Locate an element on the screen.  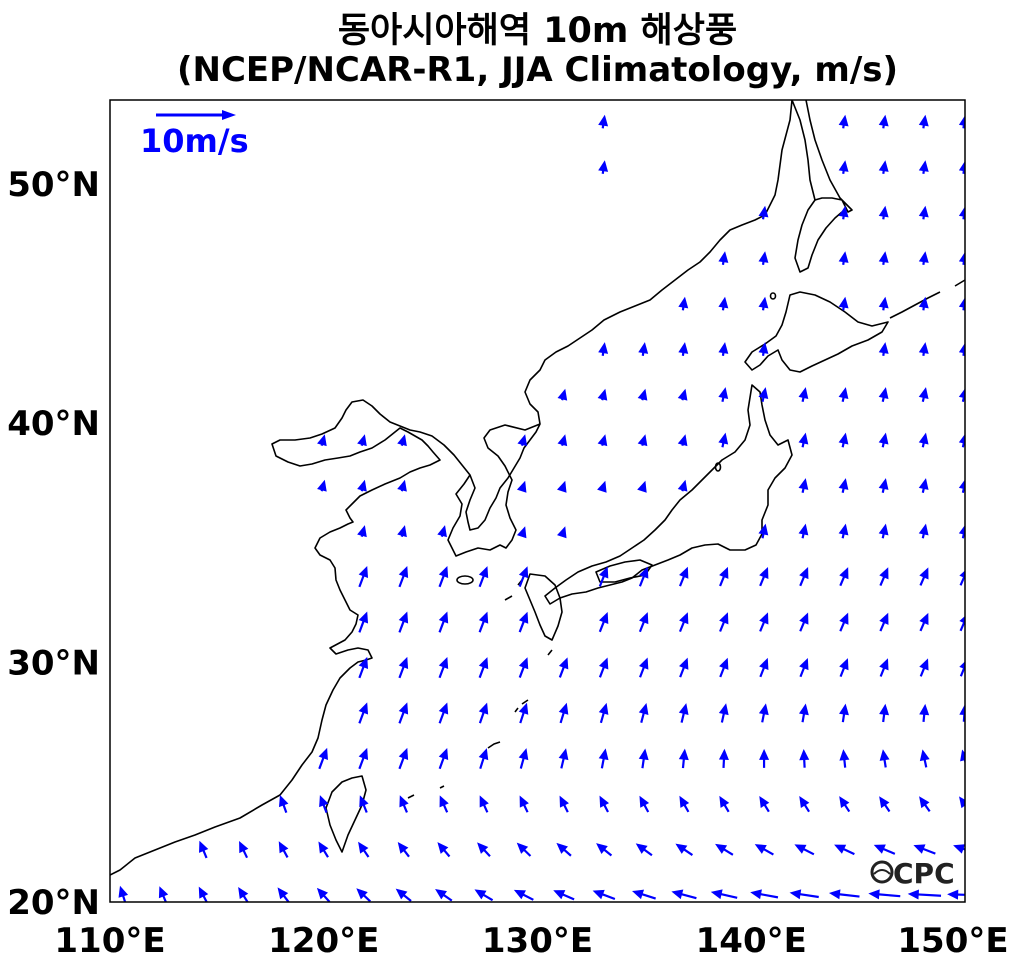
x-axis-ticks: 110°E 120°E 130°E 140°E 150°E is located at coordinates (531, 941).